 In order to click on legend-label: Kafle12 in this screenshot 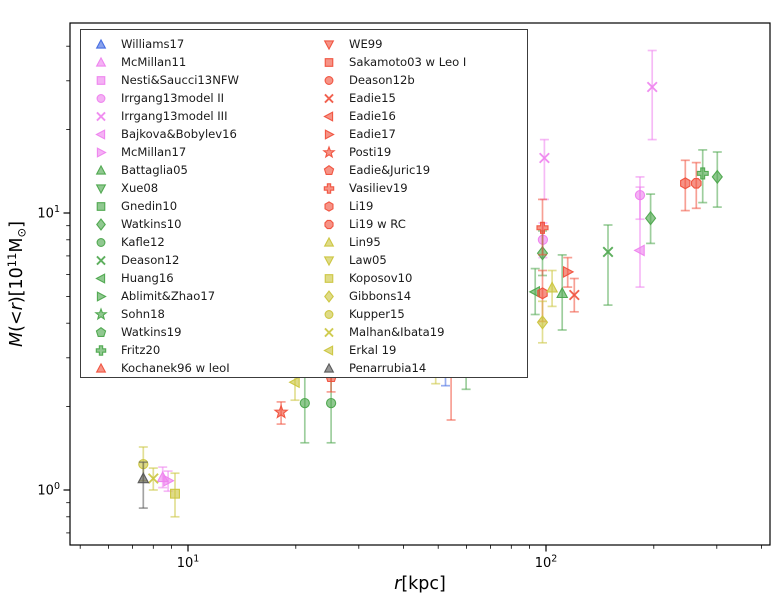, I will do `click(143, 242)`.